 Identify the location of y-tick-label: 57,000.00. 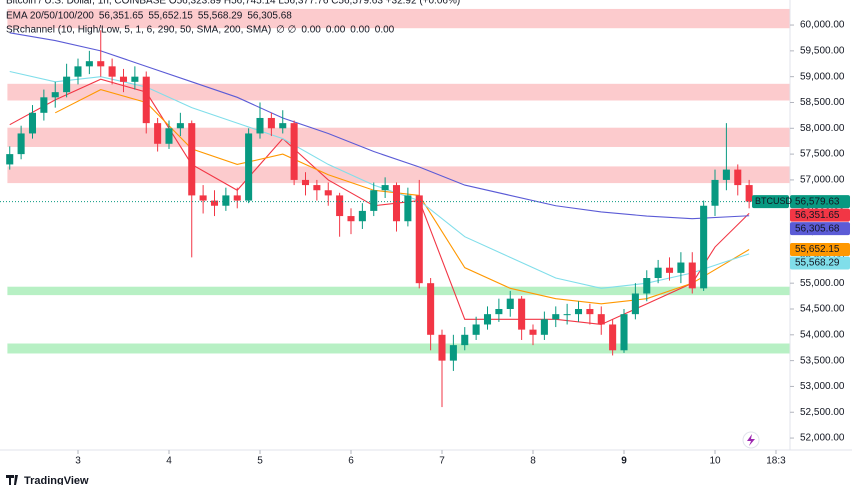
(822, 180).